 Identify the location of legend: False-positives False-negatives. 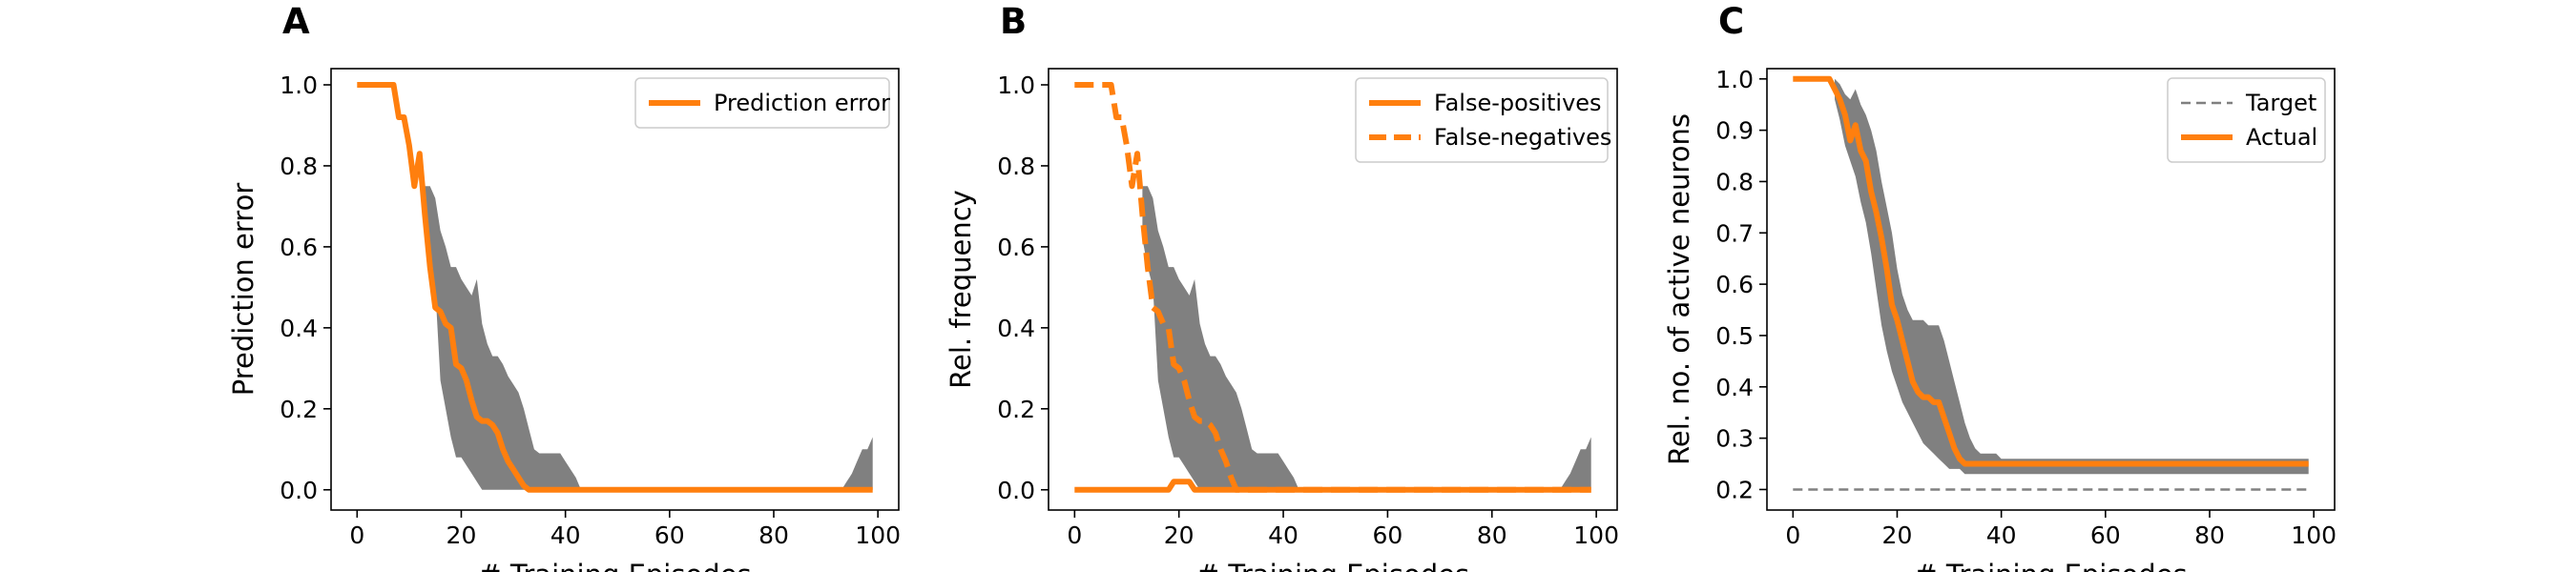
(1483, 120).